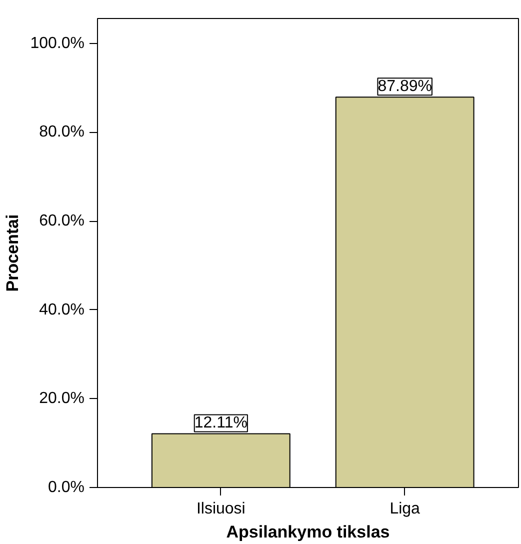 The image size is (521, 544). Describe the element at coordinates (405, 87) in the screenshot. I see `data-label: 87.89%` at that location.